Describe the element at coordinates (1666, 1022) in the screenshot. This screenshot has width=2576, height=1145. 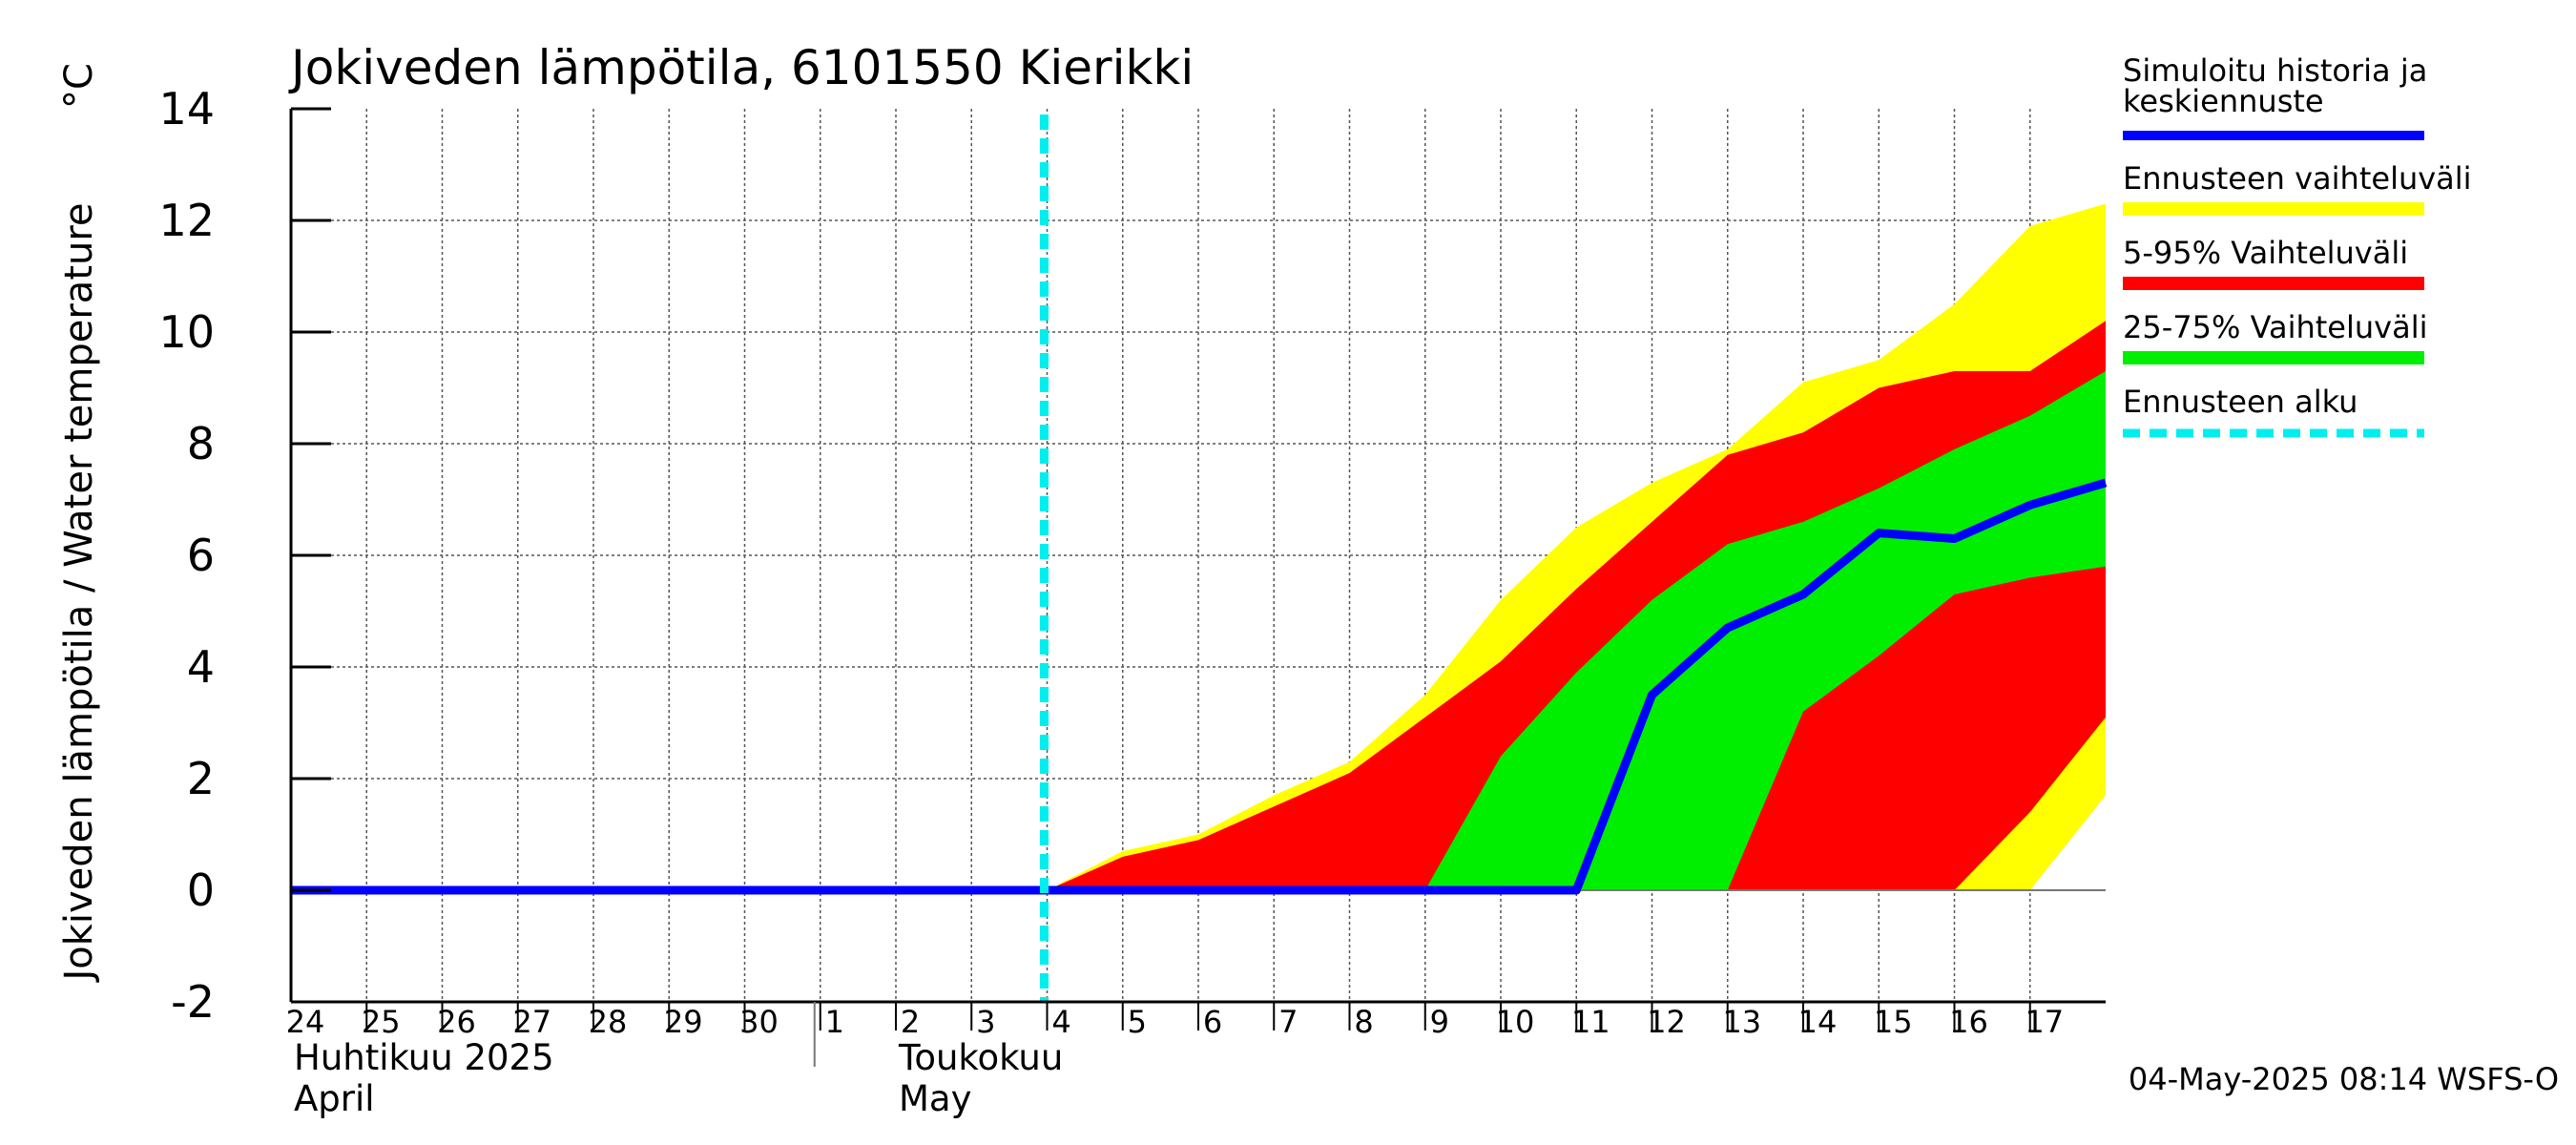
I see `x-tick-label: 12` at that location.